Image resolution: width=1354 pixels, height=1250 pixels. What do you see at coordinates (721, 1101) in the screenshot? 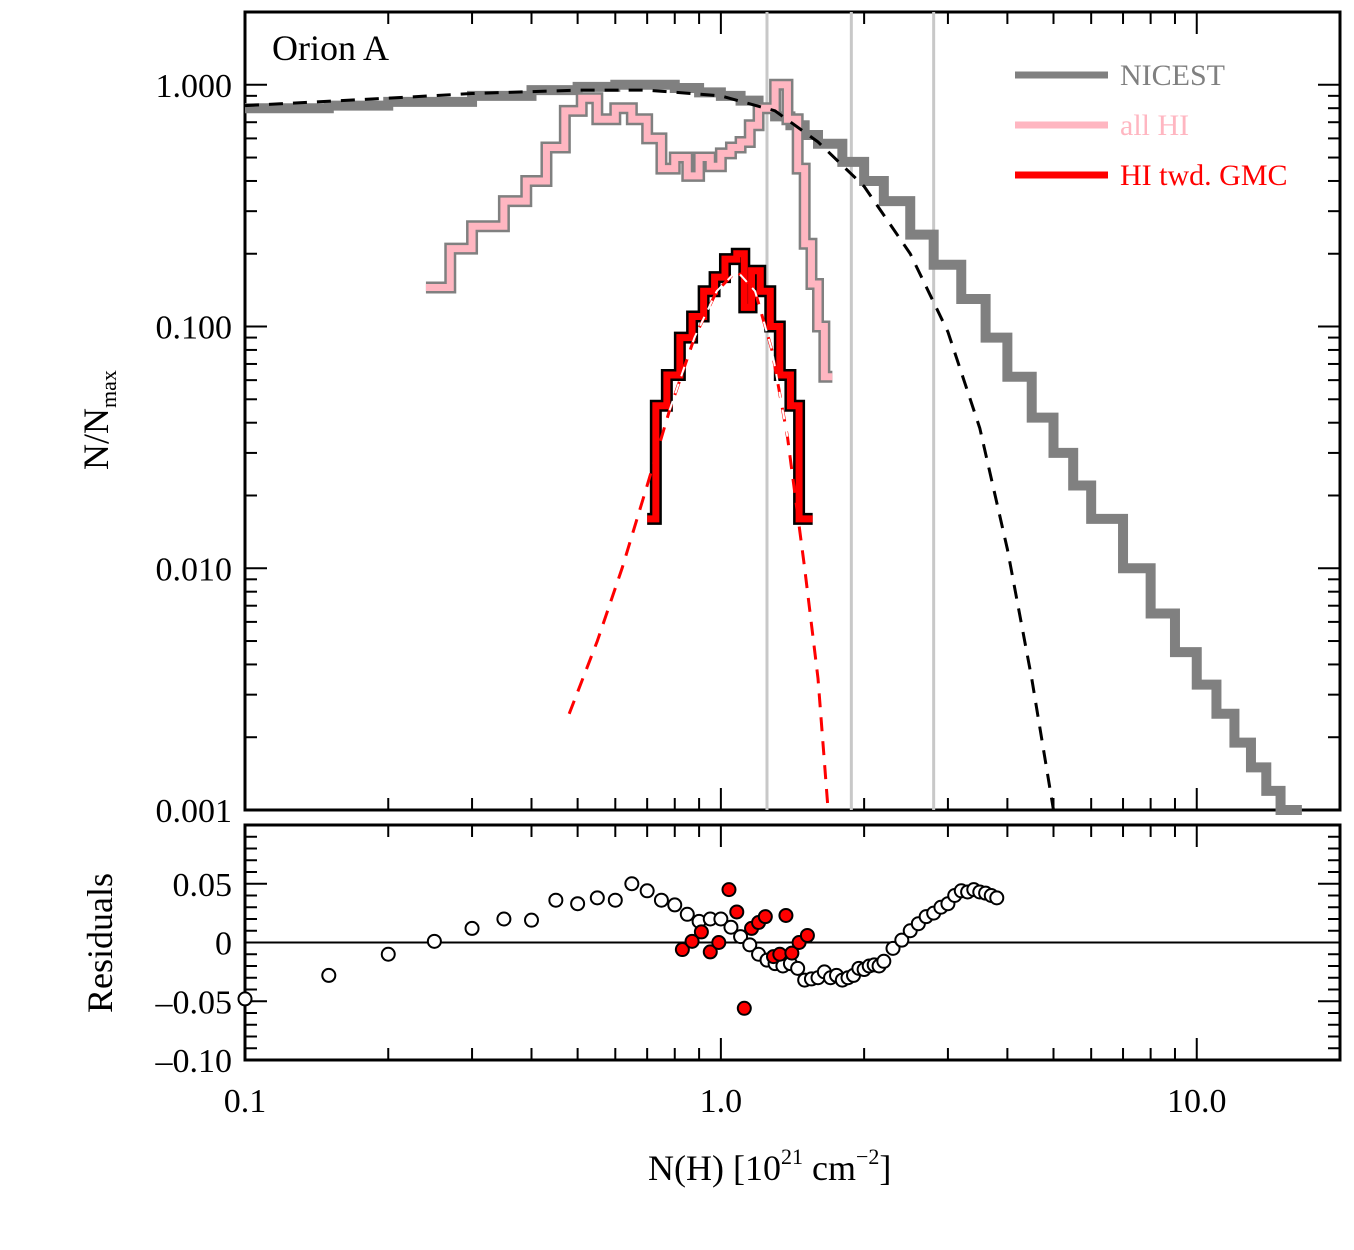
I see `x-tick-label: 1.0` at bounding box center [721, 1101].